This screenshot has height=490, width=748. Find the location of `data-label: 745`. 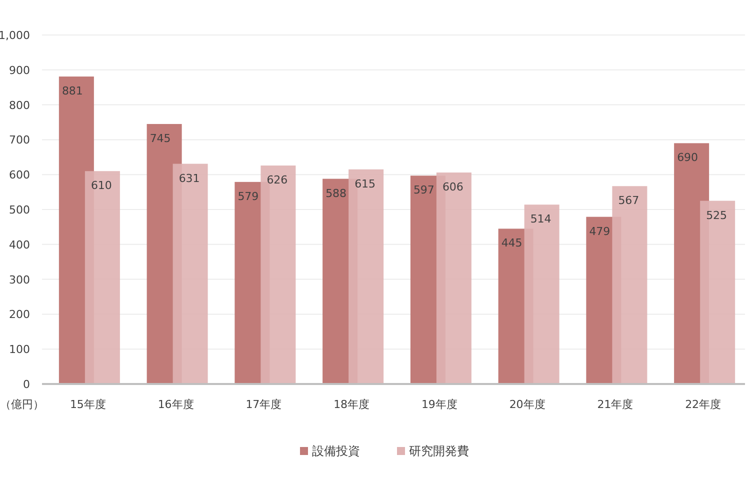

data-label: 745 is located at coordinates (160, 138).